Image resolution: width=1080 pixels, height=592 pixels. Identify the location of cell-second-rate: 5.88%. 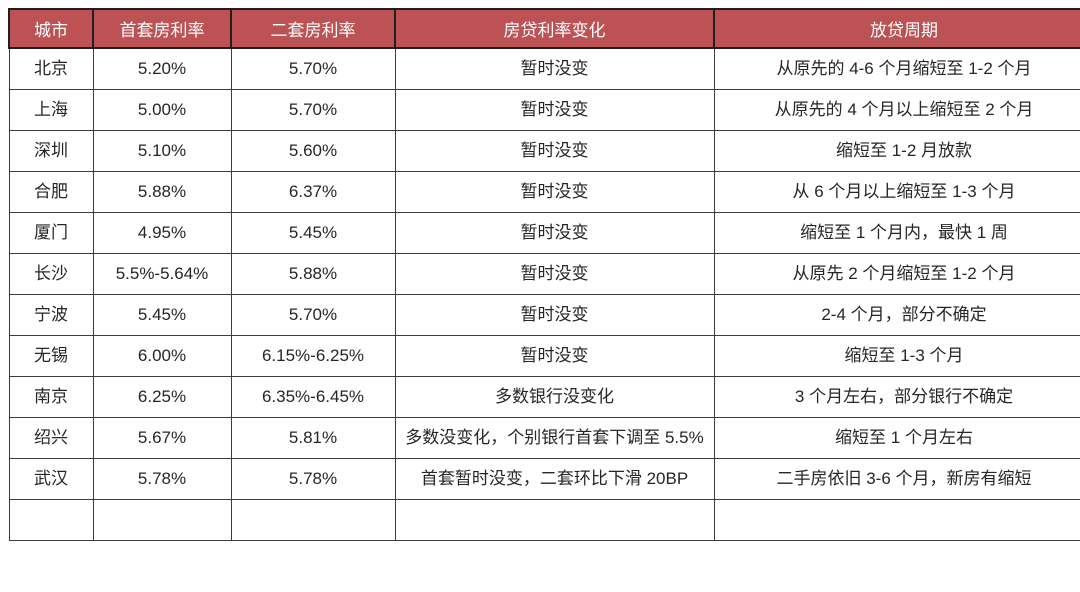
(313, 274).